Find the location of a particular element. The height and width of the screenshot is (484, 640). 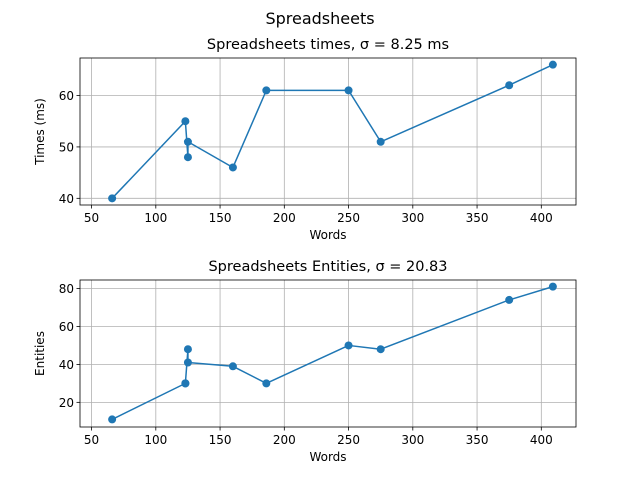

times-chart-x-tick-label: 250 is located at coordinates (348, 218).